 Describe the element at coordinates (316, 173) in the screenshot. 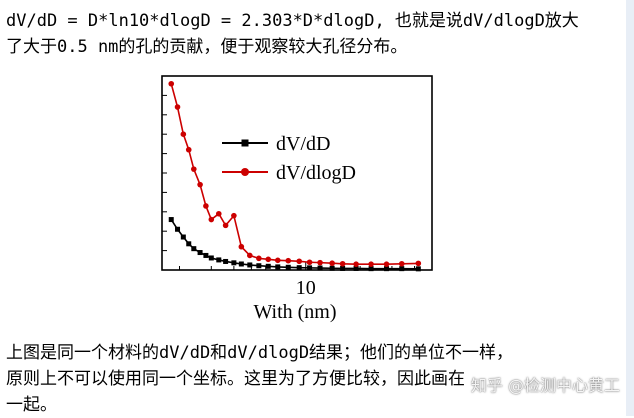

I see `legend-label-dvdlogd: dV/dlogD` at that location.